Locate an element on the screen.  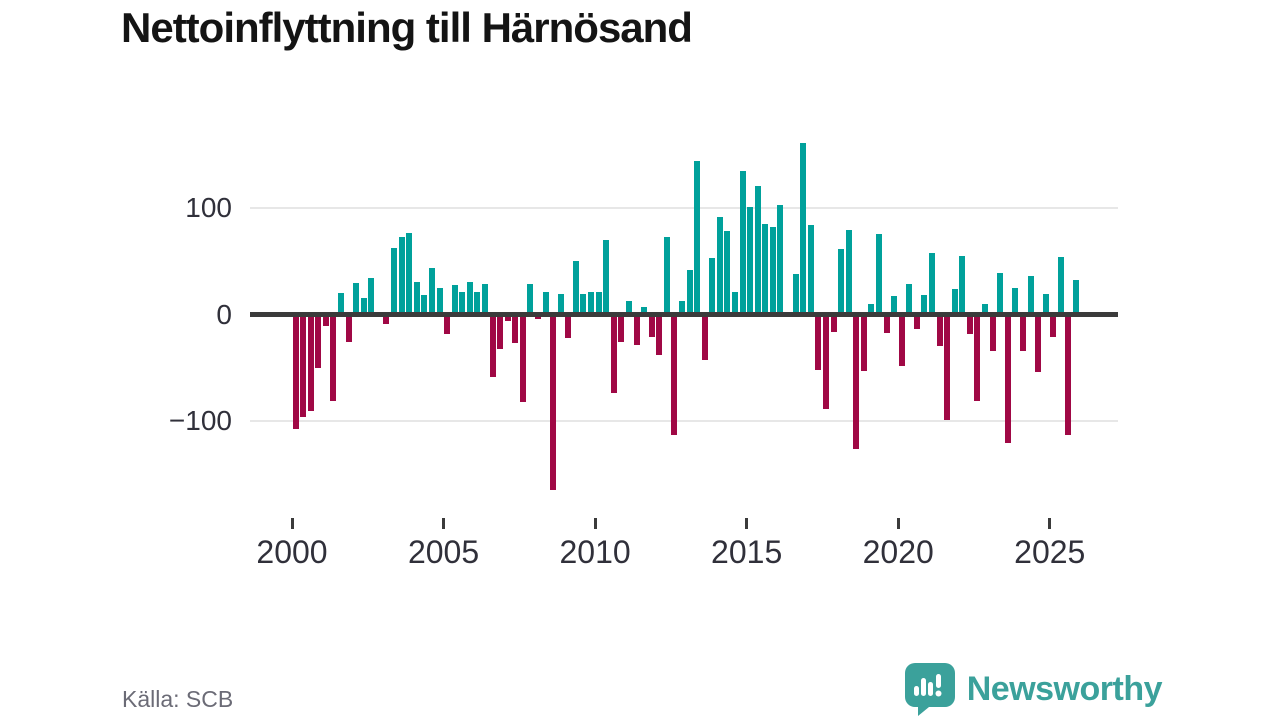
x-axis-label: 2025 is located at coordinates (1050, 552).